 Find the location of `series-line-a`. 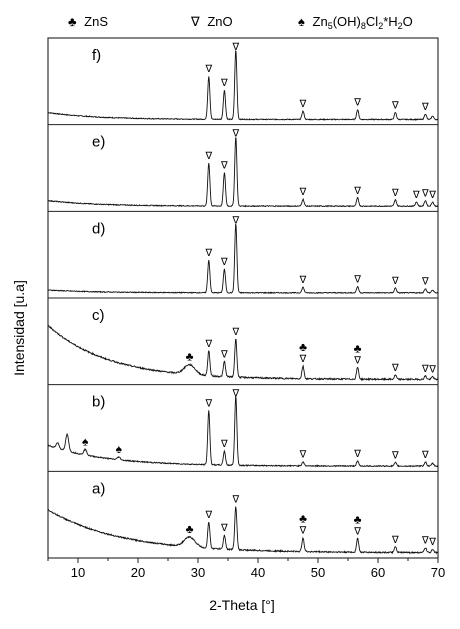

series-line-a is located at coordinates (243, 530).